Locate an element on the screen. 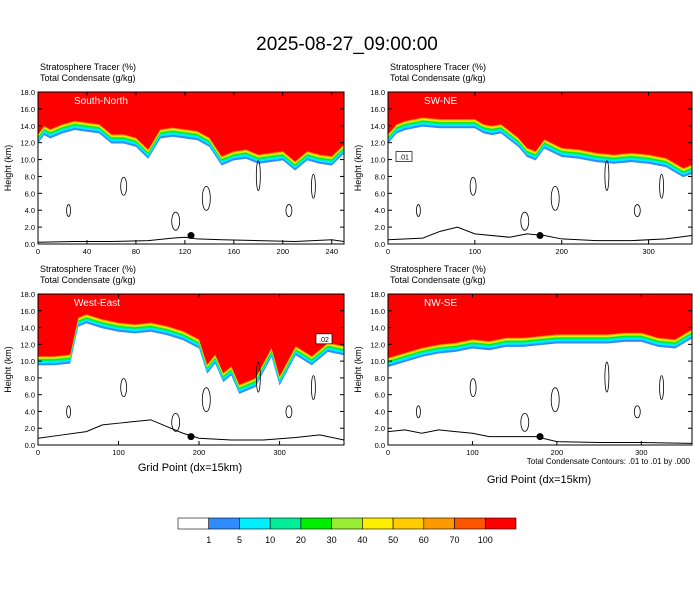 This screenshot has width=695, height=612. panel-label: South-North is located at coordinates (101, 101).